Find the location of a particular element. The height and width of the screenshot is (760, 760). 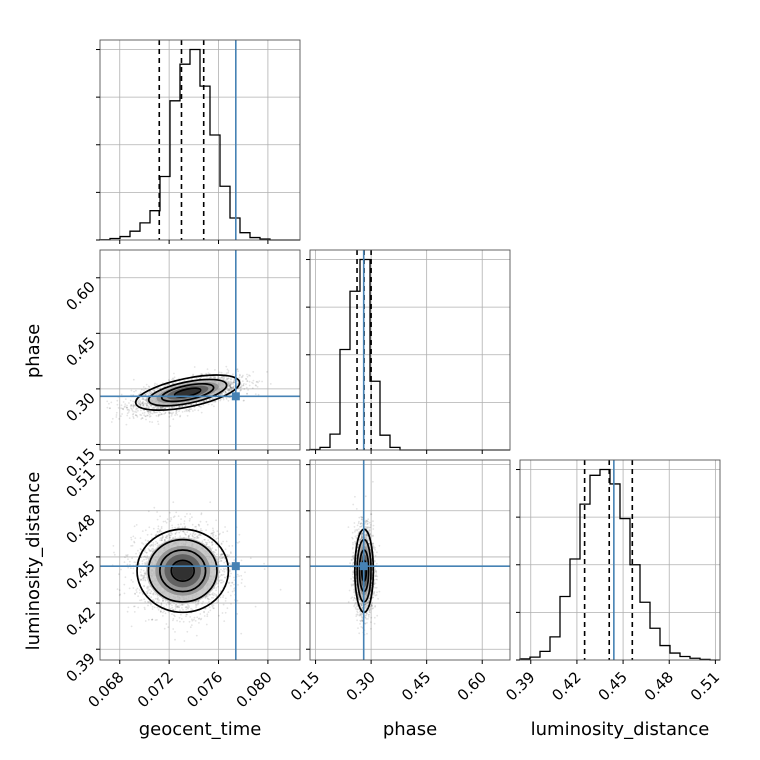

density-layer is located at coordinates (259, 491).